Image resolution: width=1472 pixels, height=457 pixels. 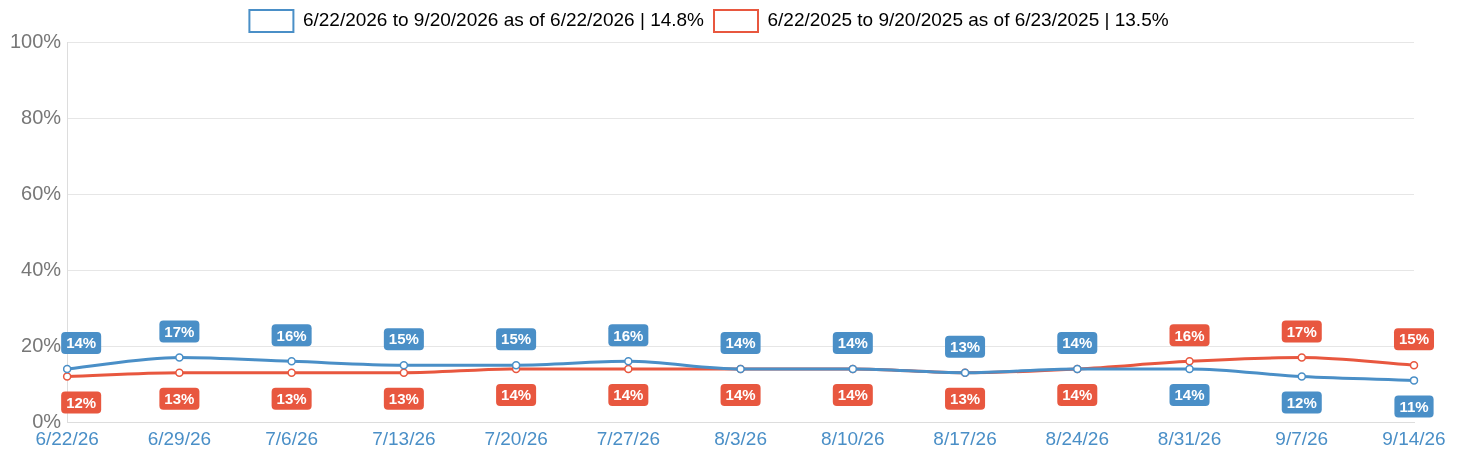 I want to click on legend-label: 6/22/2026 to 9/20/2026 as of 6/22/2026 | 14.8%, so click(x=503, y=20).